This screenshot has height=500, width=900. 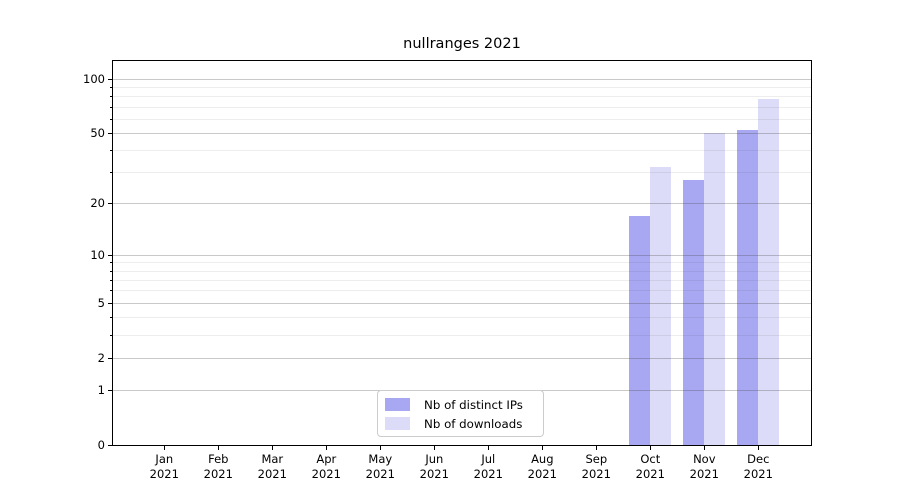 What do you see at coordinates (94, 78) in the screenshot?
I see `y-tick-label: 100` at bounding box center [94, 78].